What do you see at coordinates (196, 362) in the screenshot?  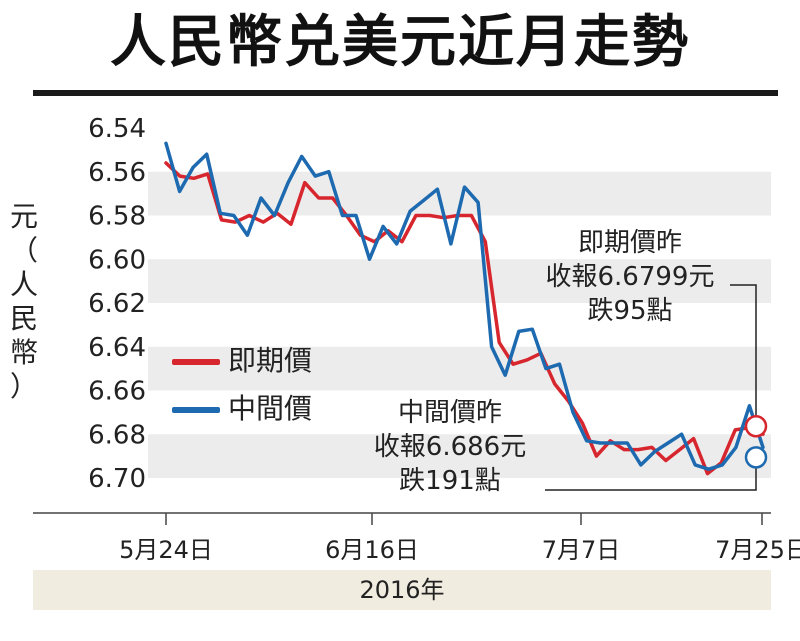 I see `legend-swatch-spot` at bounding box center [196, 362].